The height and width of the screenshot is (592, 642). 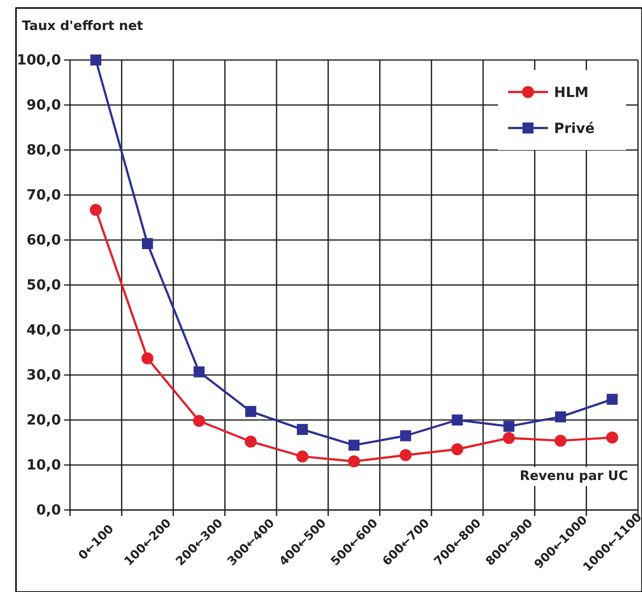 What do you see at coordinates (39, 60) in the screenshot?
I see `y-tick-label: 100,0` at bounding box center [39, 60].